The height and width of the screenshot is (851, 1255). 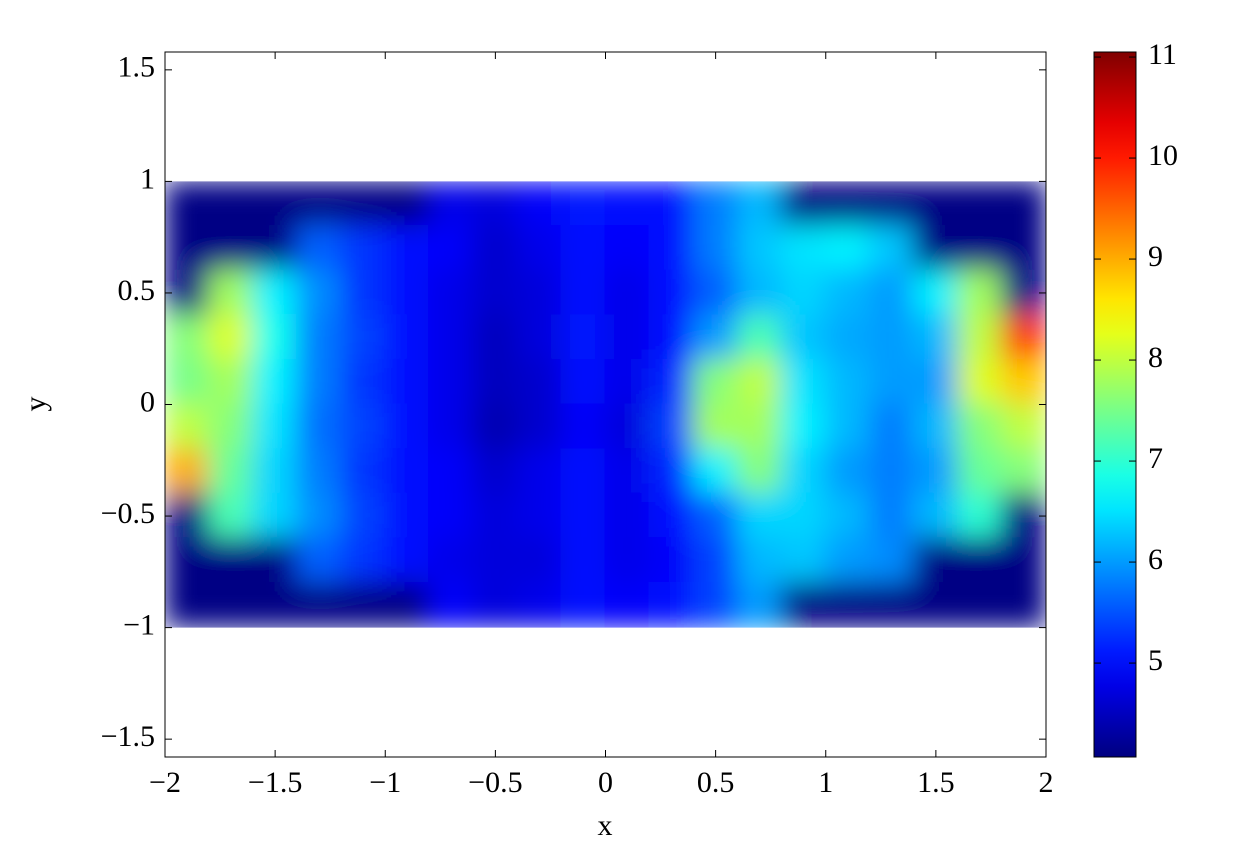 What do you see at coordinates (128, 736) in the screenshot?
I see `y-tick-label: −1.5` at bounding box center [128, 736].